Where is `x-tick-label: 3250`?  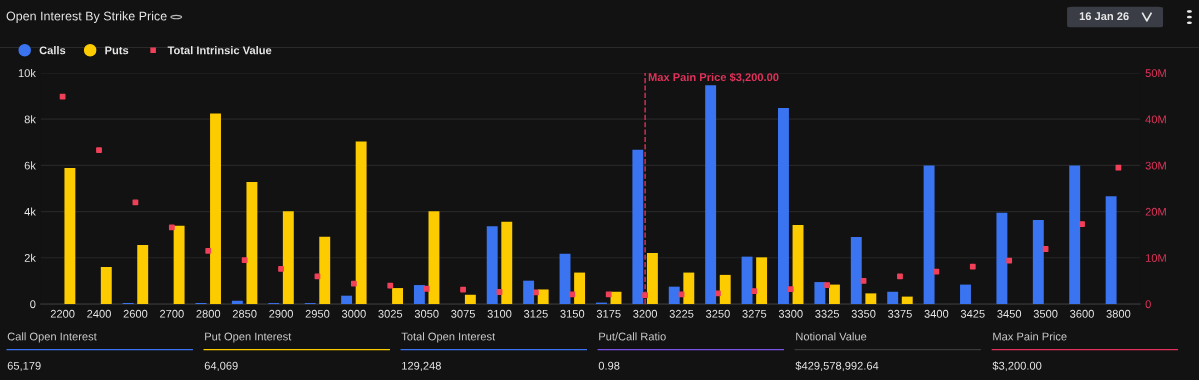
x-tick-label: 3250 is located at coordinates (718, 313).